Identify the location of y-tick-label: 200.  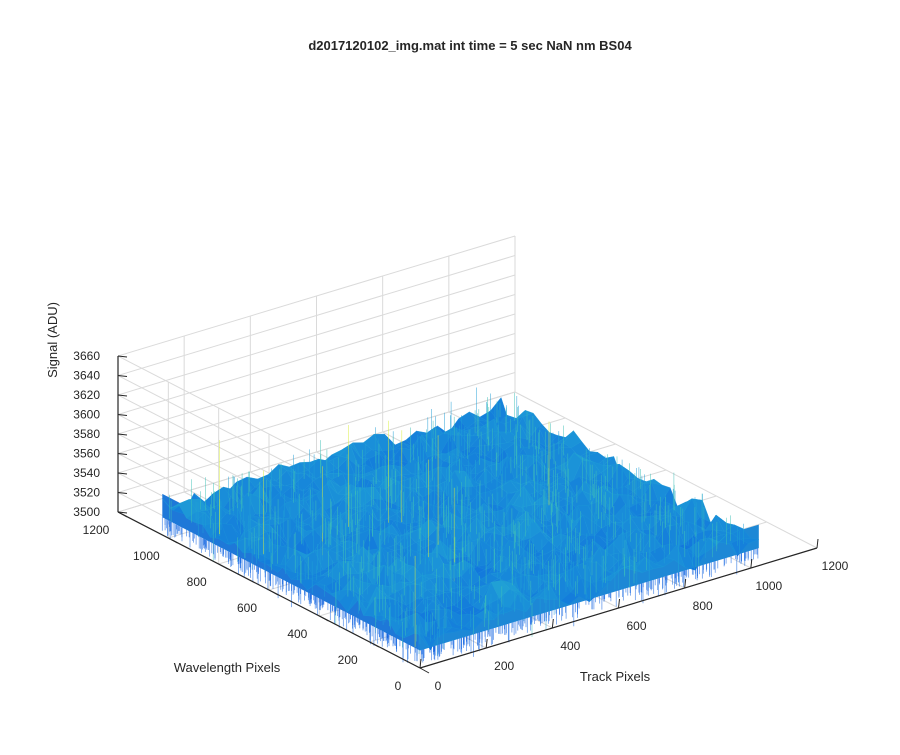
(348, 660).